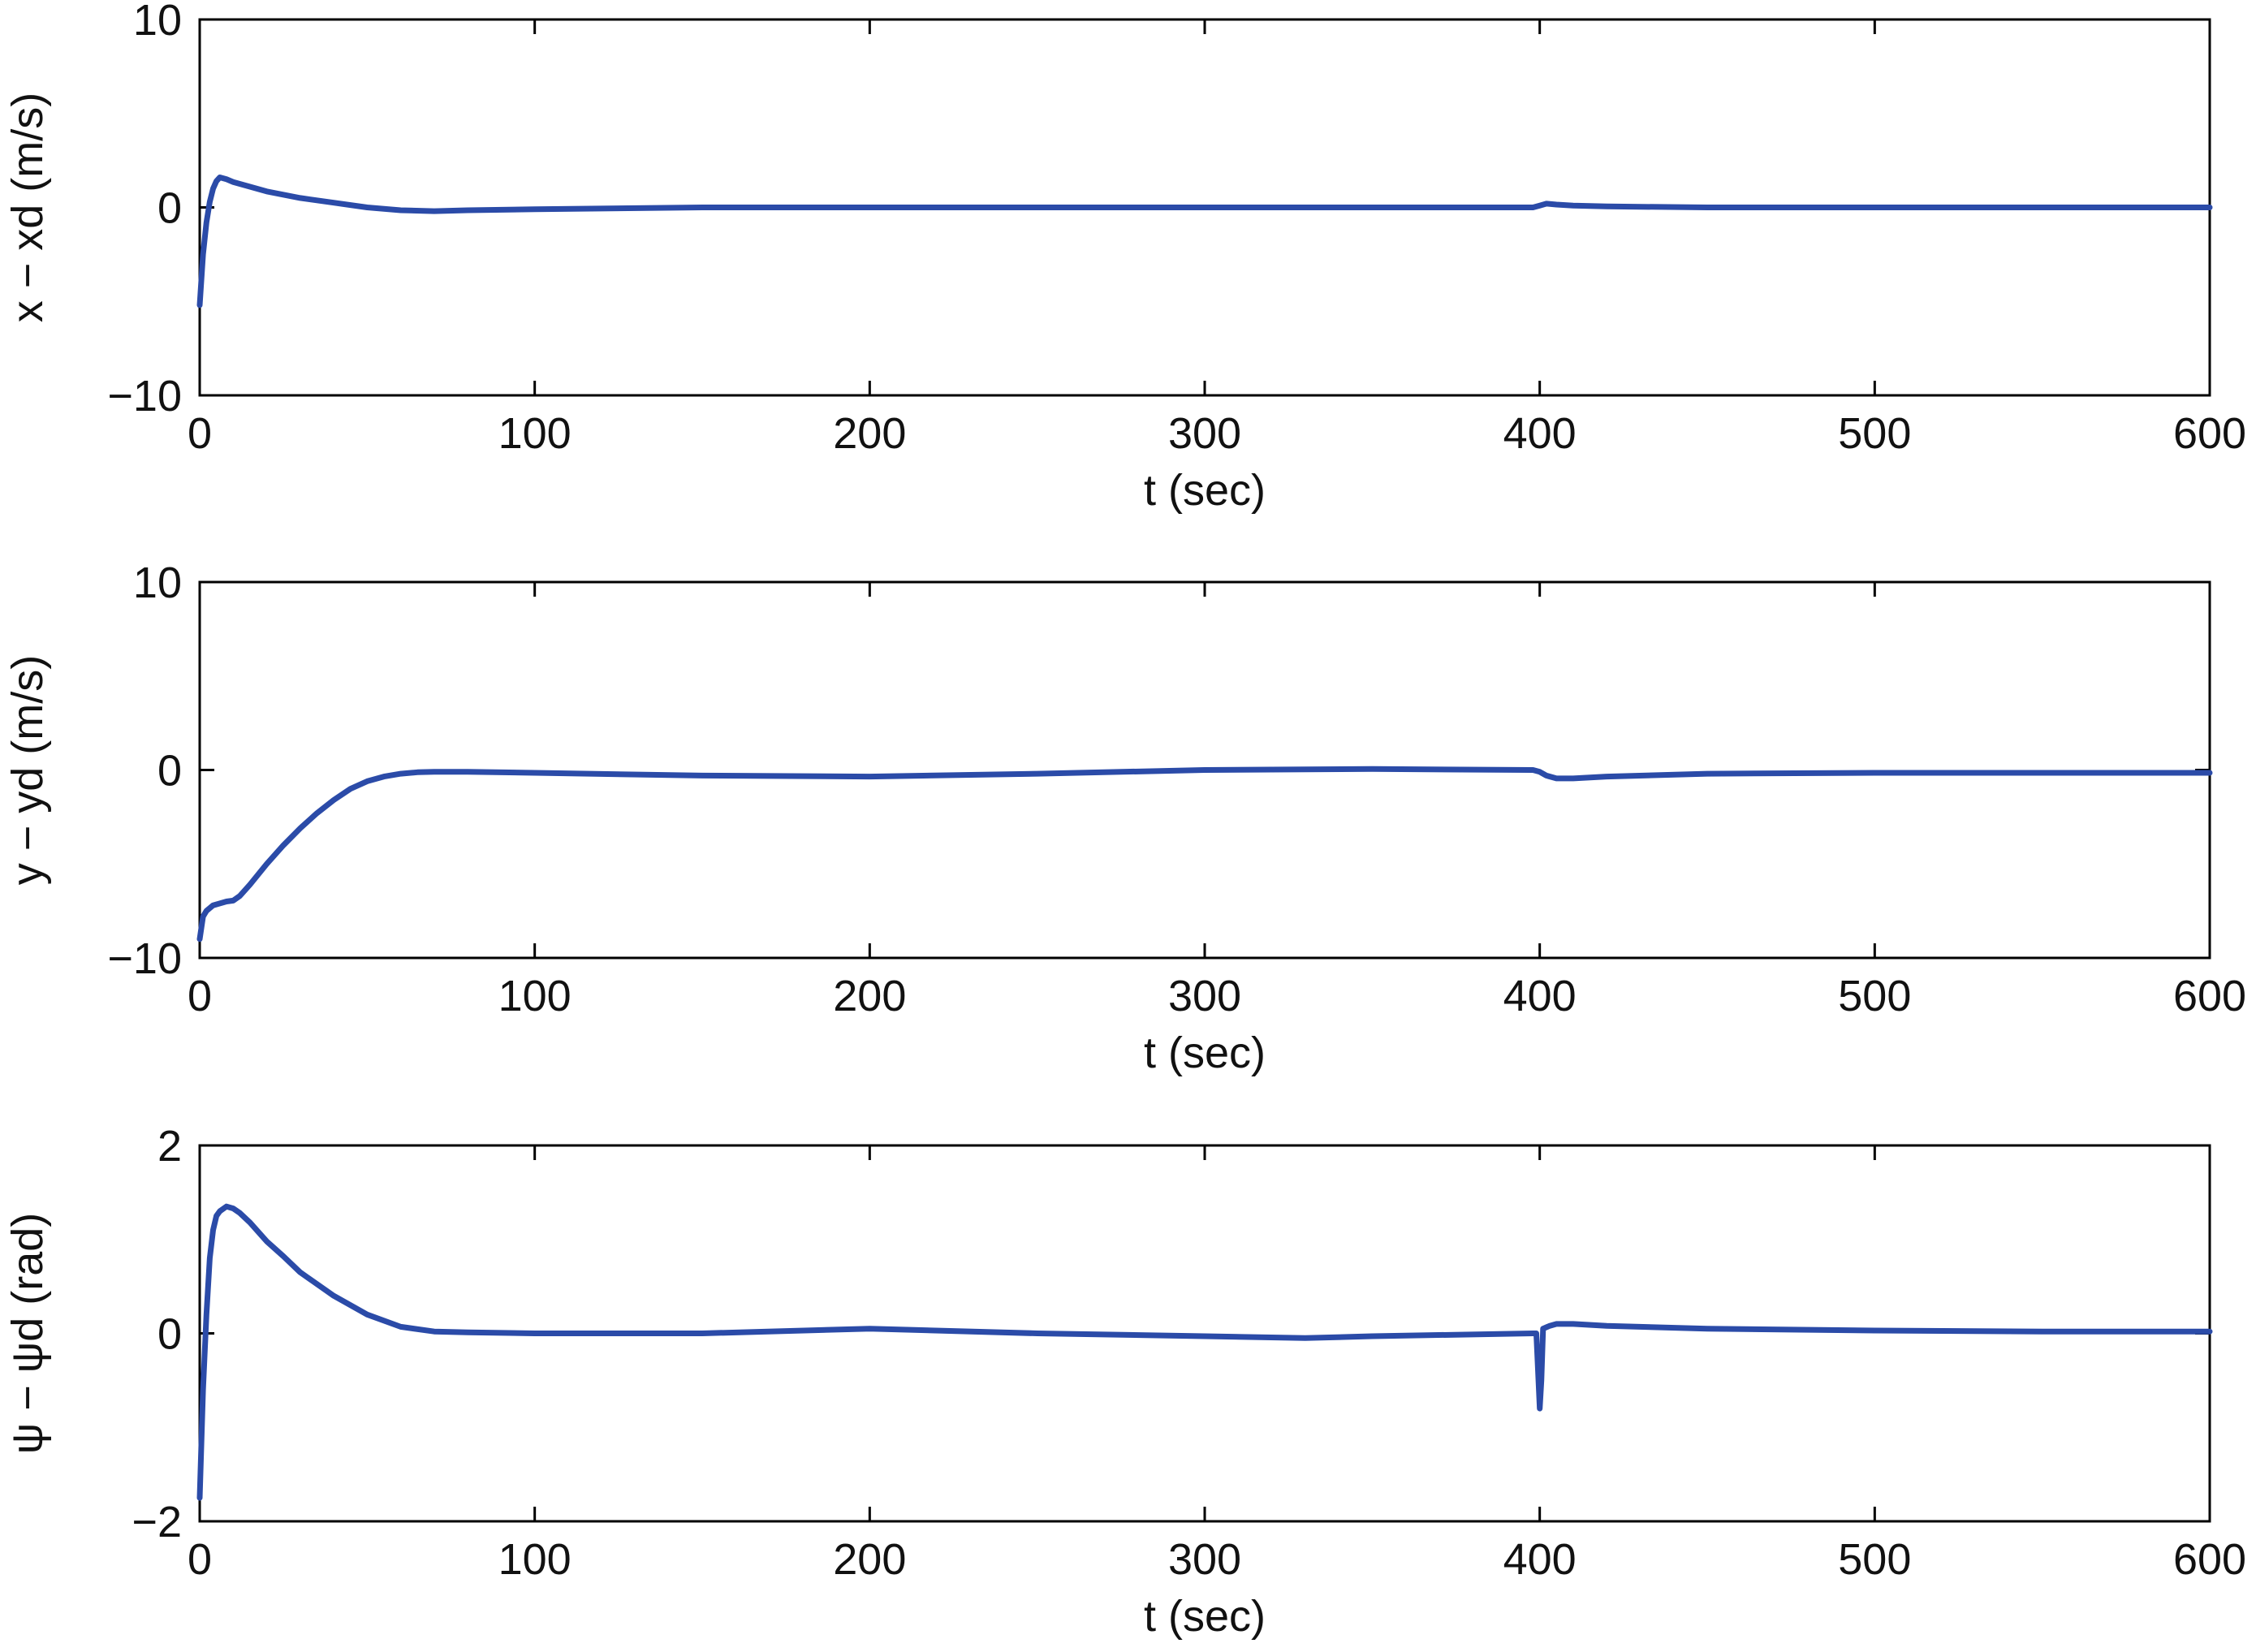 This screenshot has width=2256, height=1652. Describe the element at coordinates (169, 1146) in the screenshot. I see `y-tick-label: 2` at that location.